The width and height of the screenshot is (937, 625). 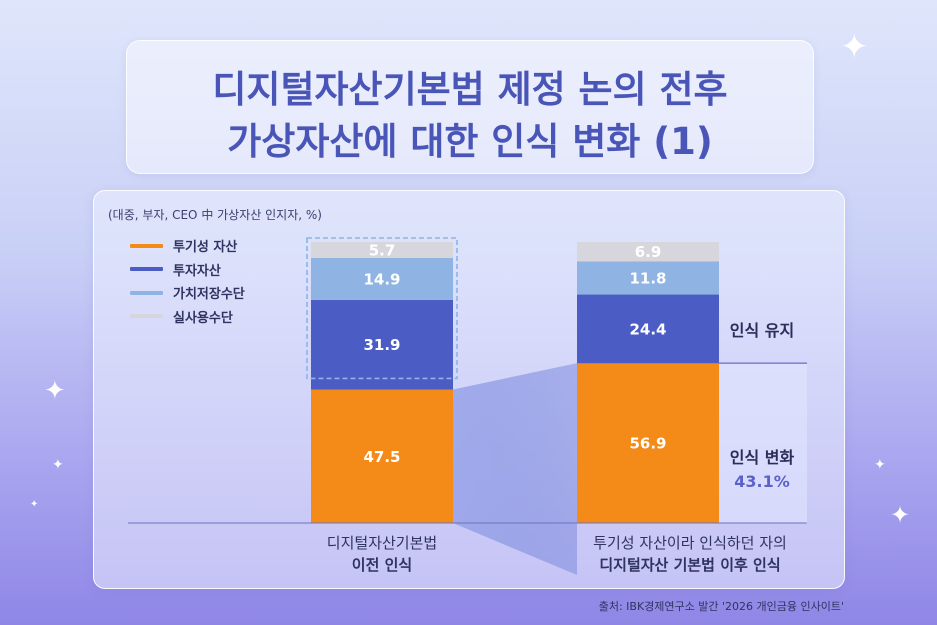 I want to click on side-label-box, so click(x=763, y=443).